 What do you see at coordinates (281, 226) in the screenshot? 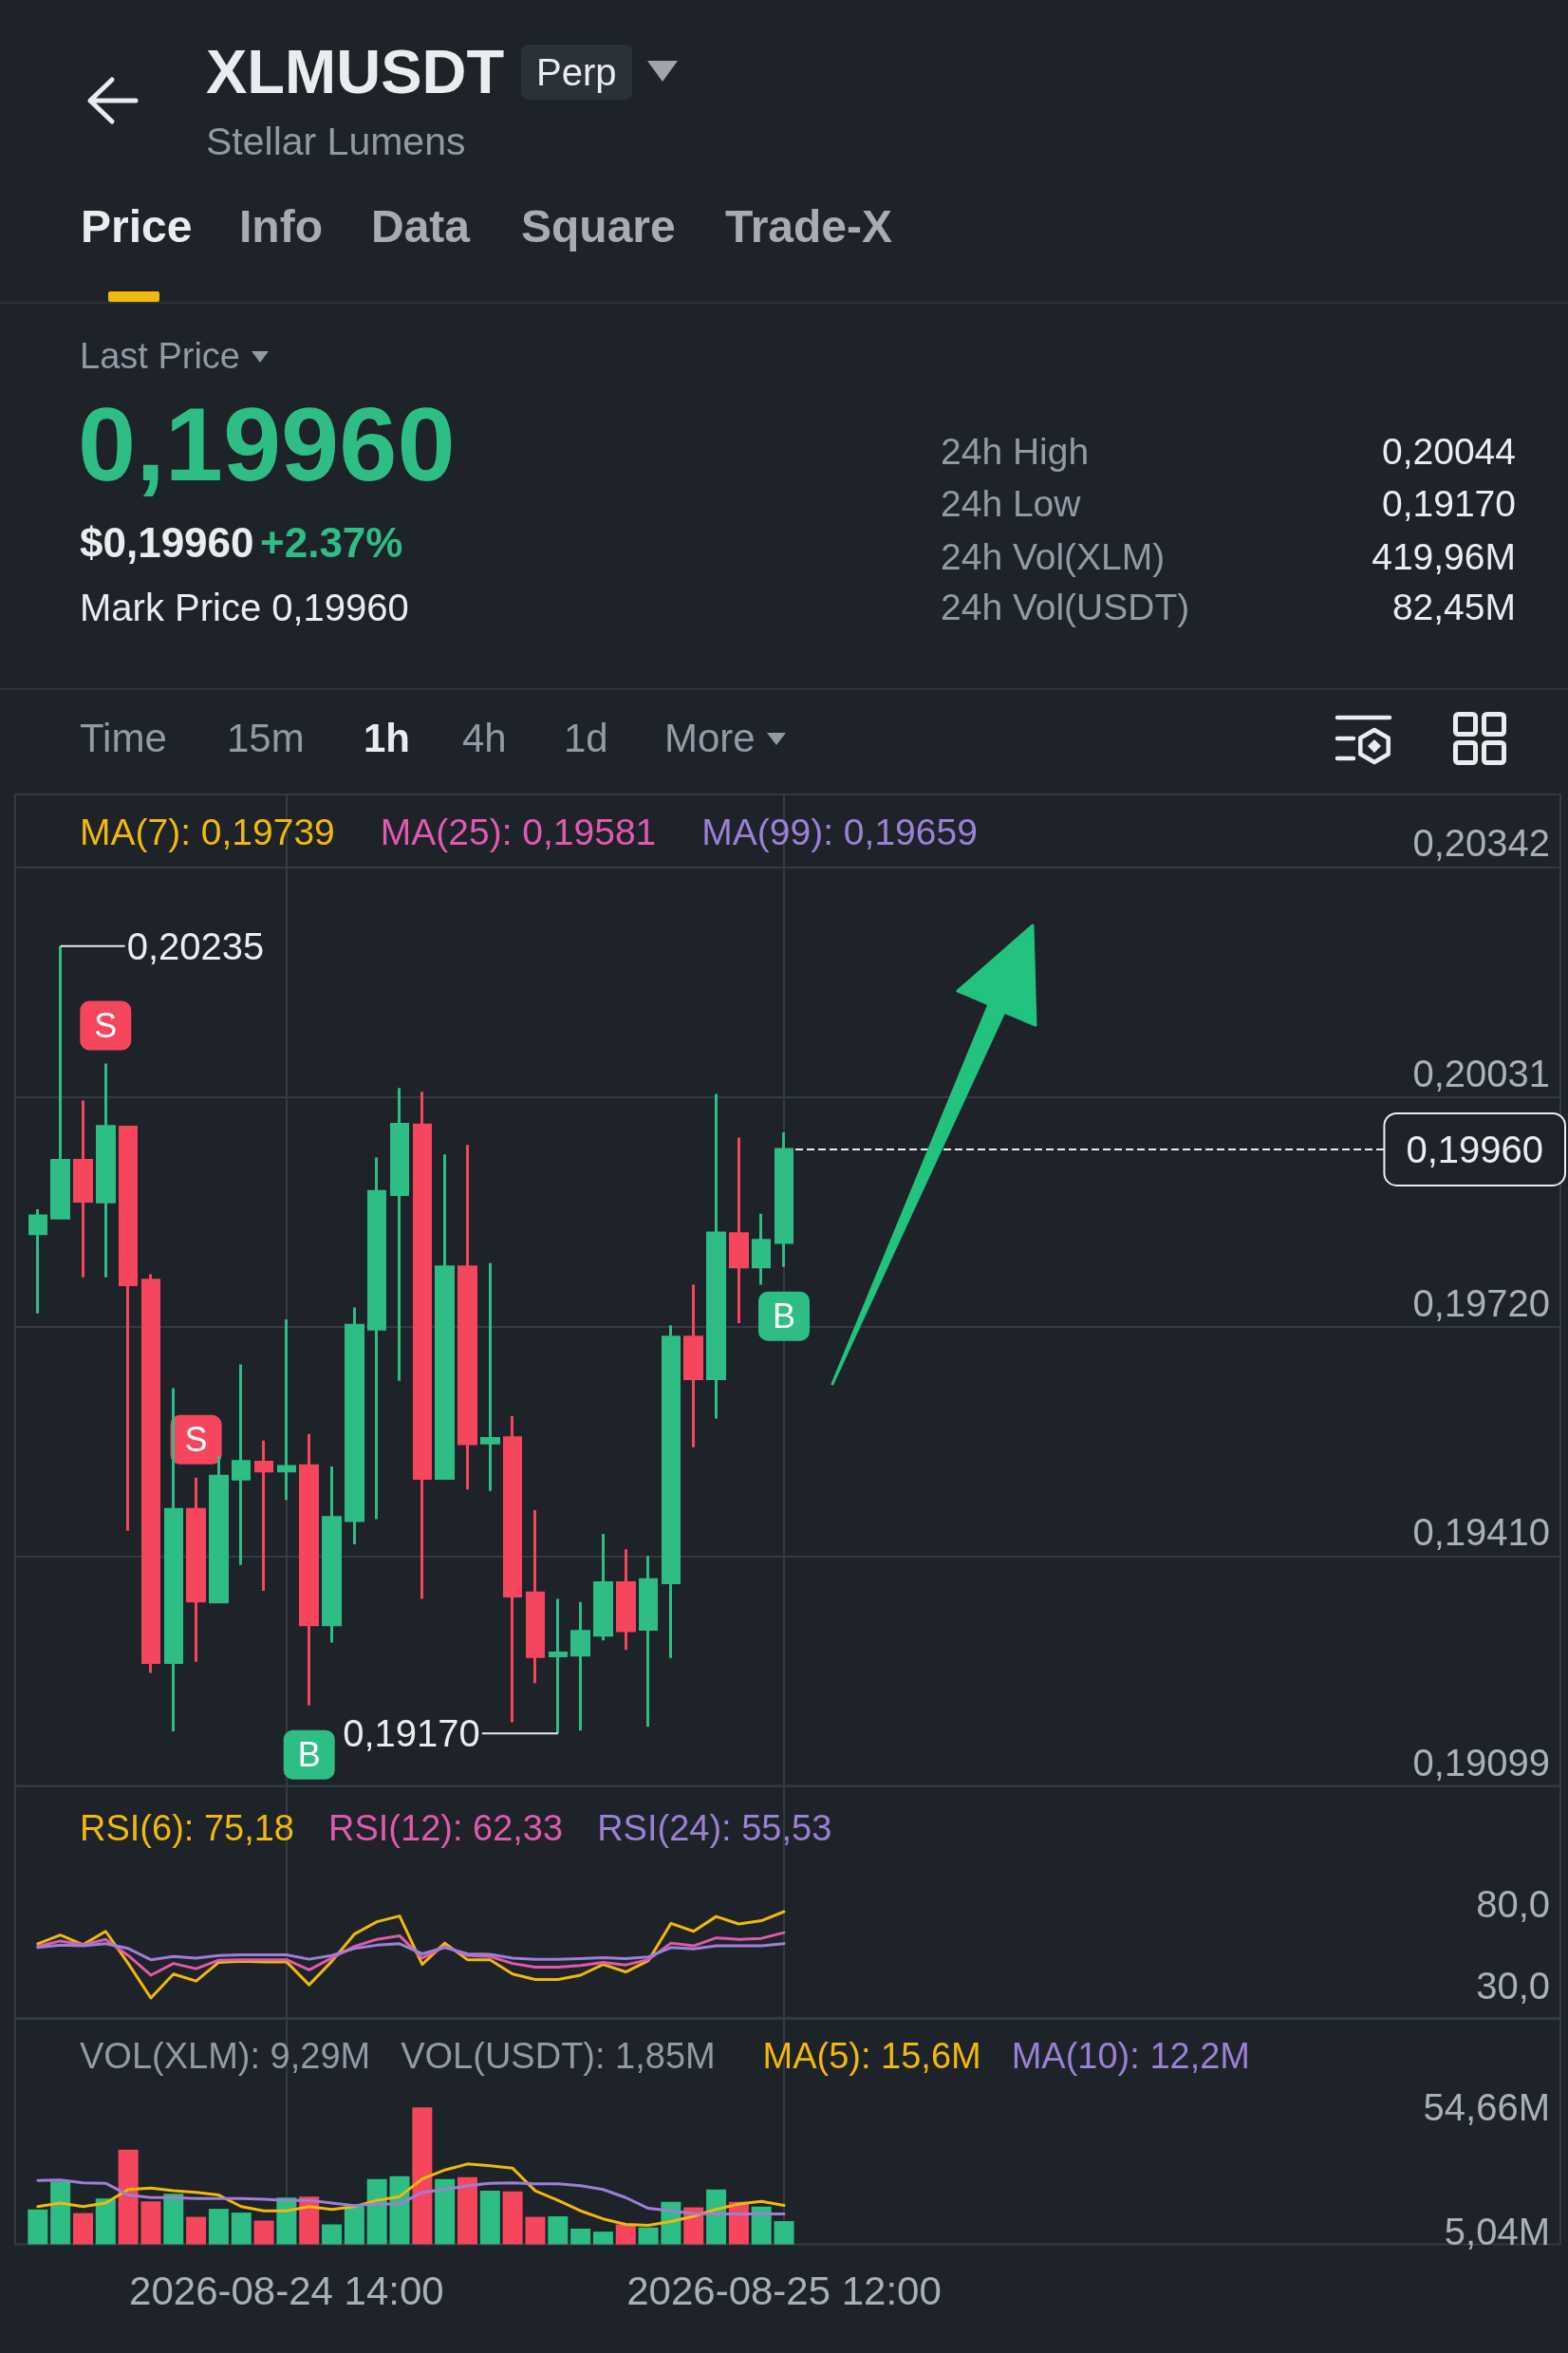
I see `text: Info` at bounding box center [281, 226].